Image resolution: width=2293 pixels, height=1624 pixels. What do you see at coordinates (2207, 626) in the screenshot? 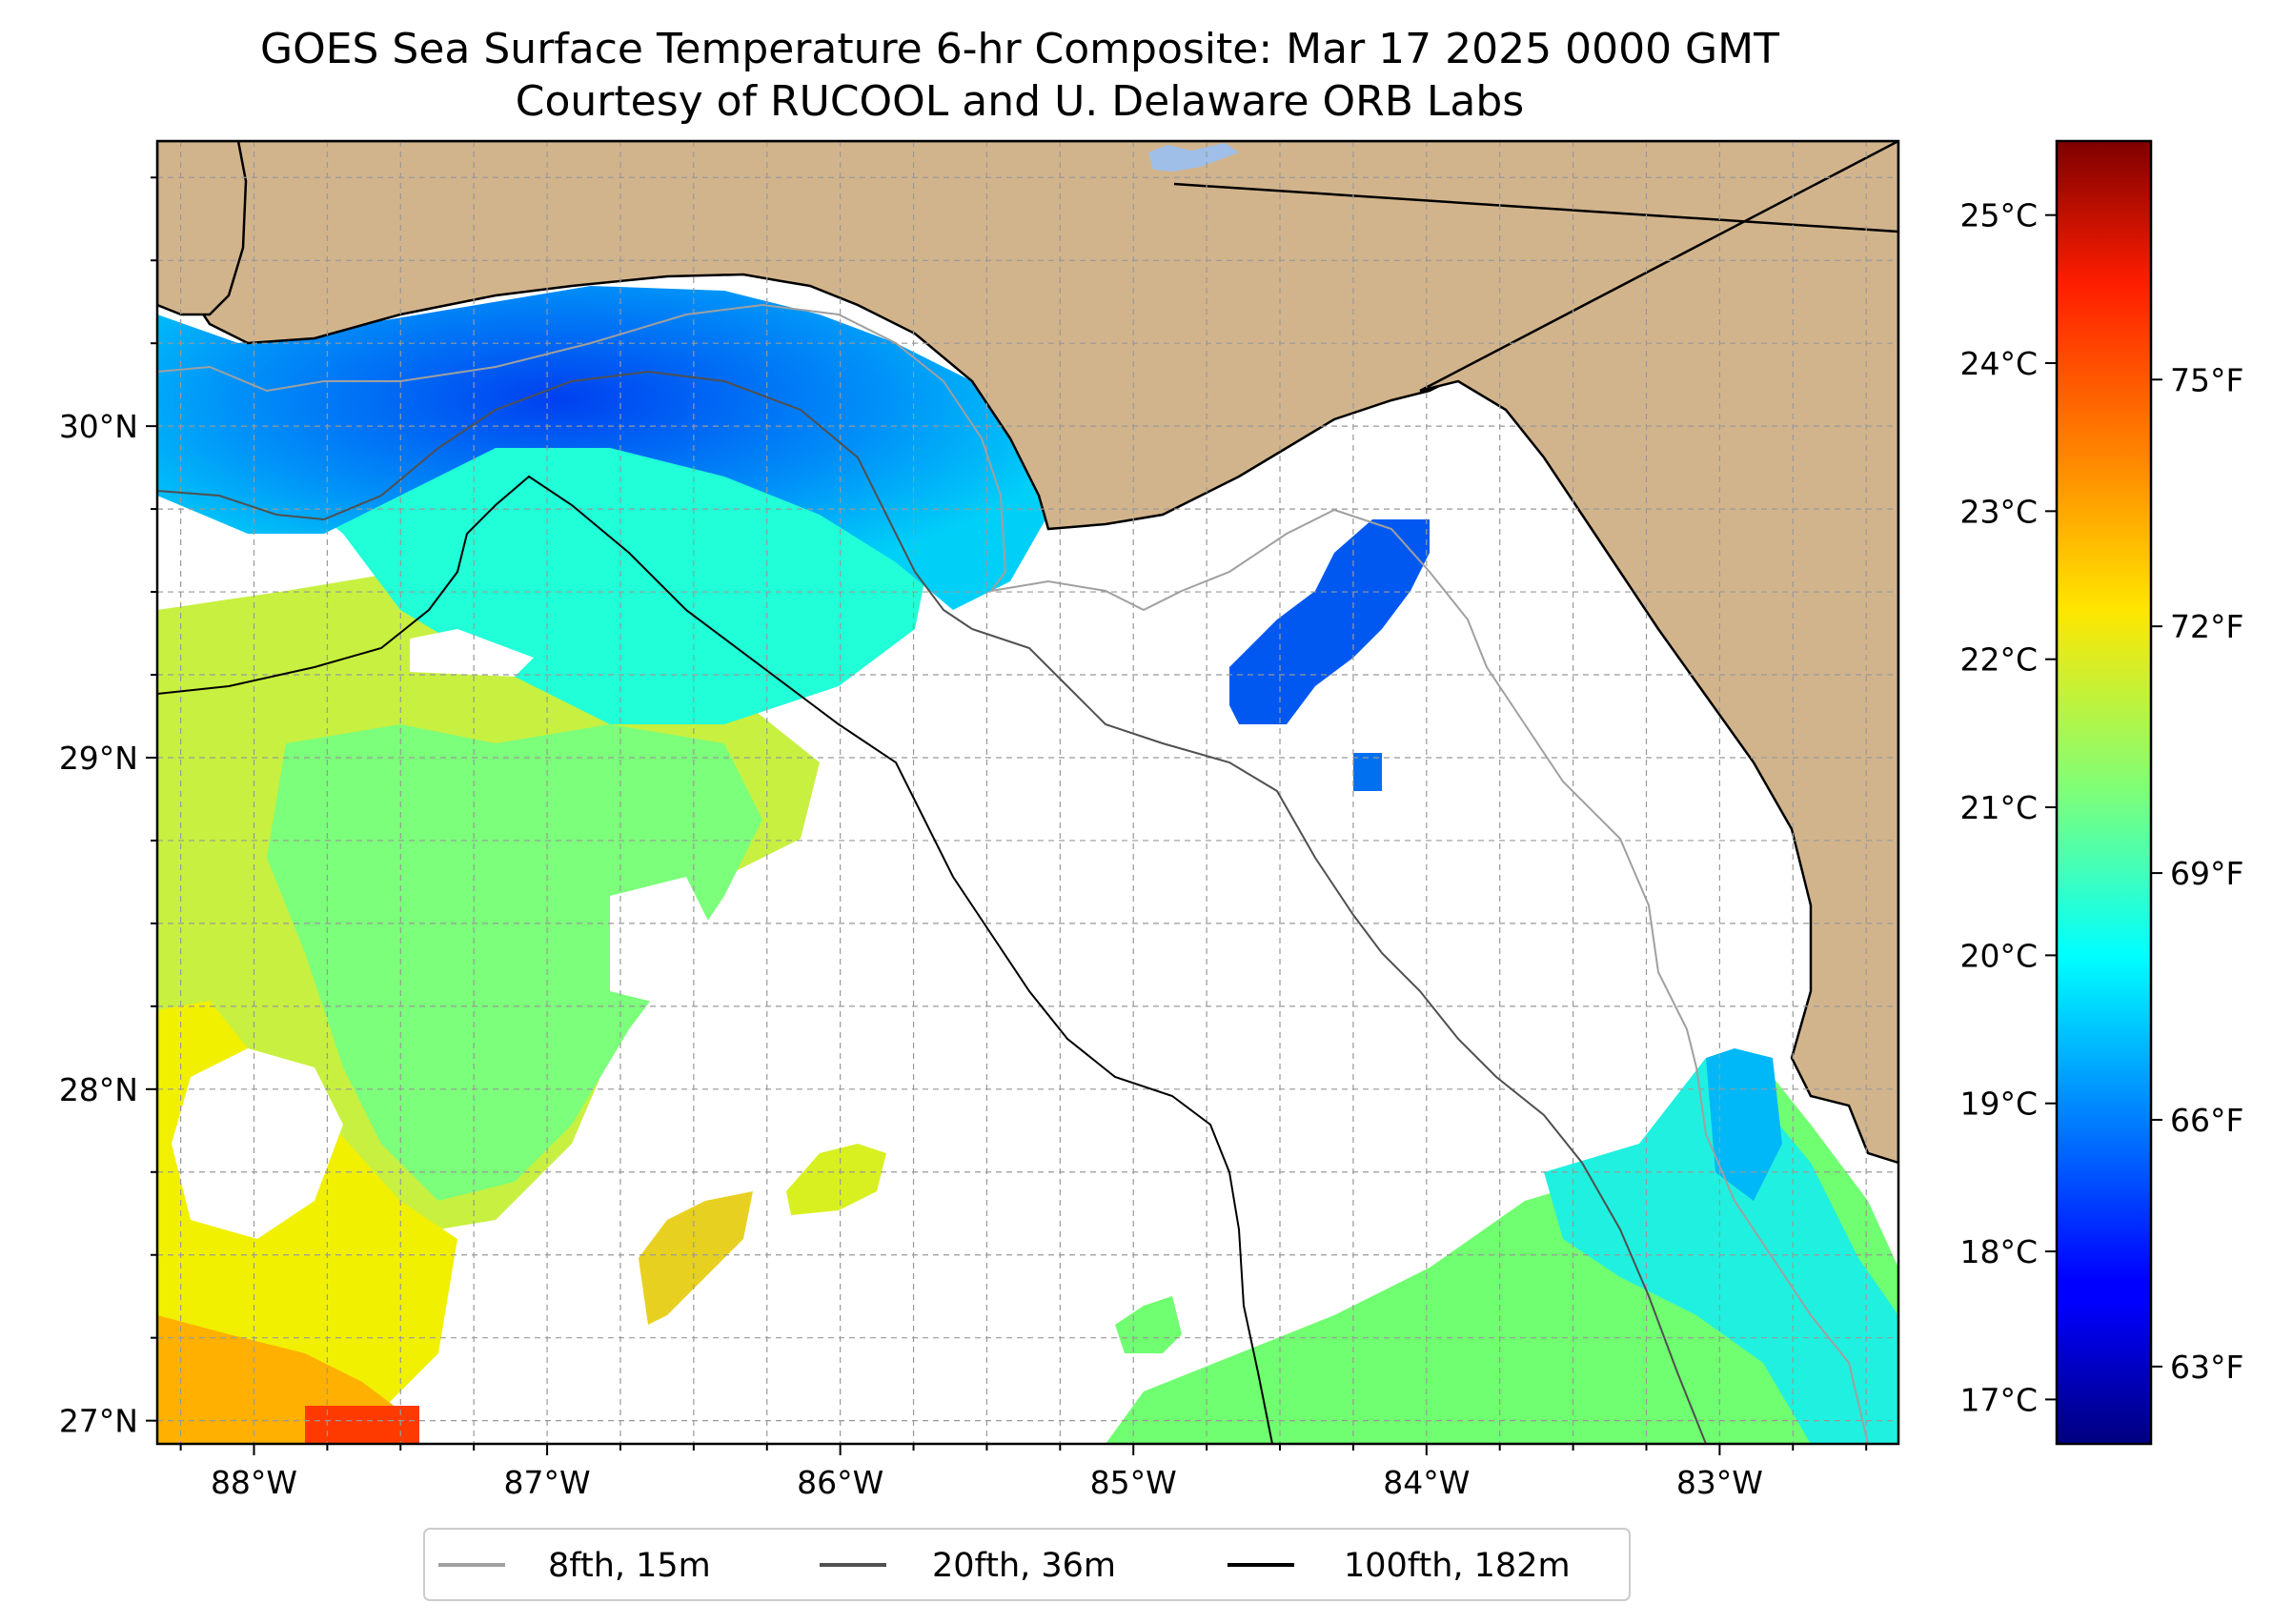
I see `fahrenheit-tick-label: 72°F` at bounding box center [2207, 626].